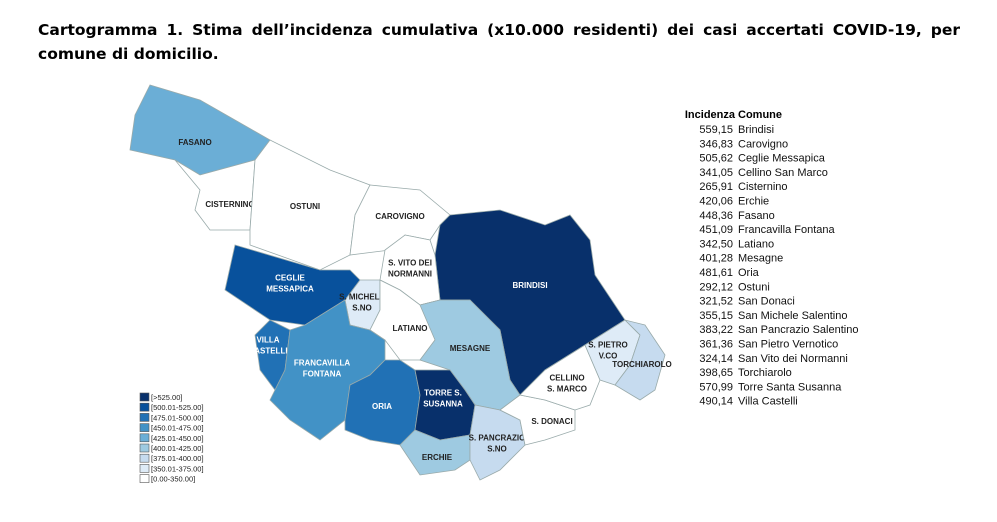  What do you see at coordinates (798, 330) in the screenshot?
I see `table-cell: San Pancrazio Salentino` at bounding box center [798, 330].